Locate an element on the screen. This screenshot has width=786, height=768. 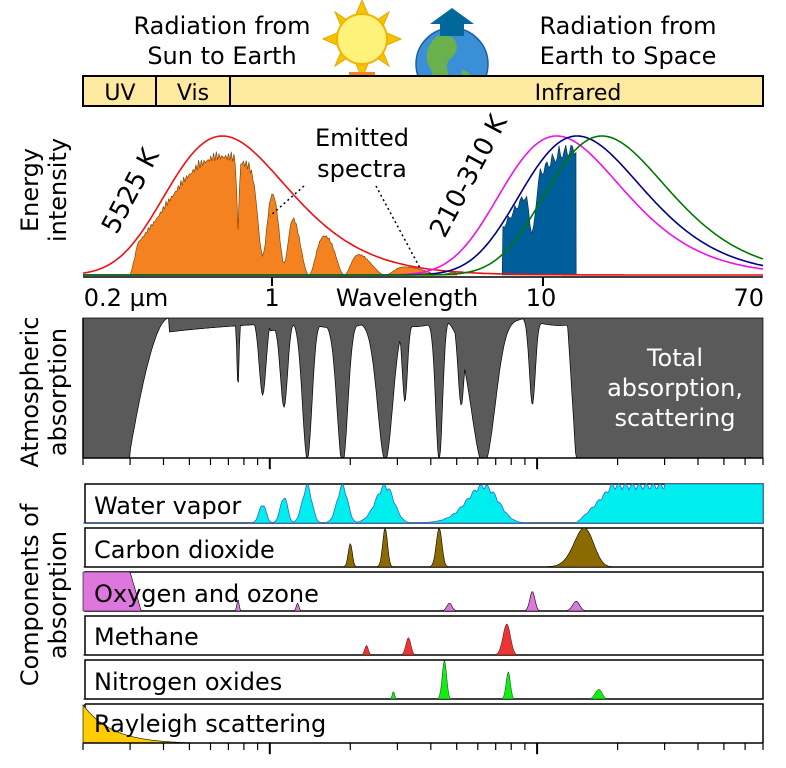
oxygen-ozone-fill is located at coordinates (422, 591).